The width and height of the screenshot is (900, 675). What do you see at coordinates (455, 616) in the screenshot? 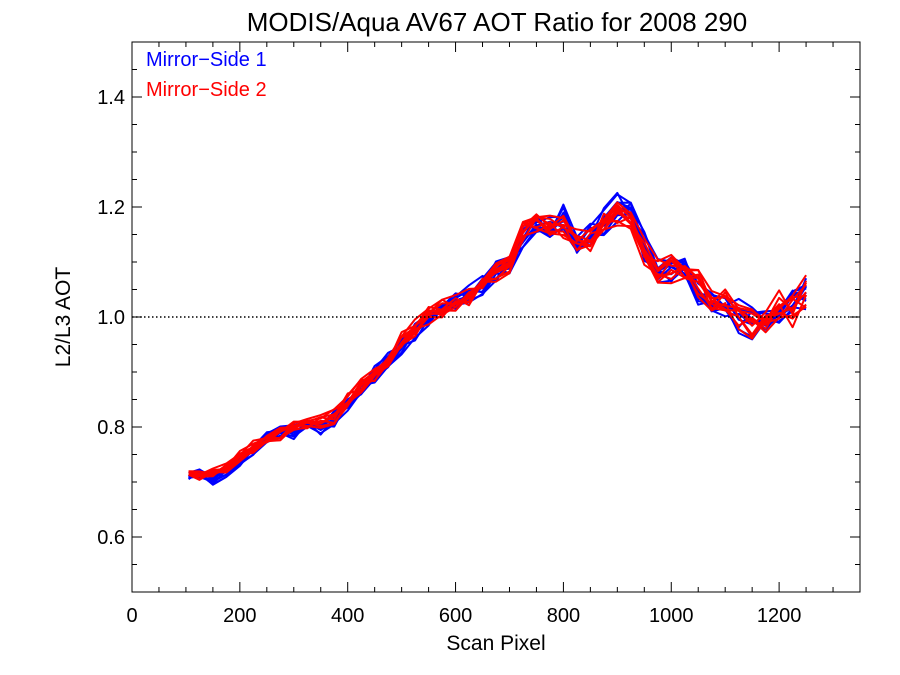
I see `x-tick-label: 600` at bounding box center [455, 616].